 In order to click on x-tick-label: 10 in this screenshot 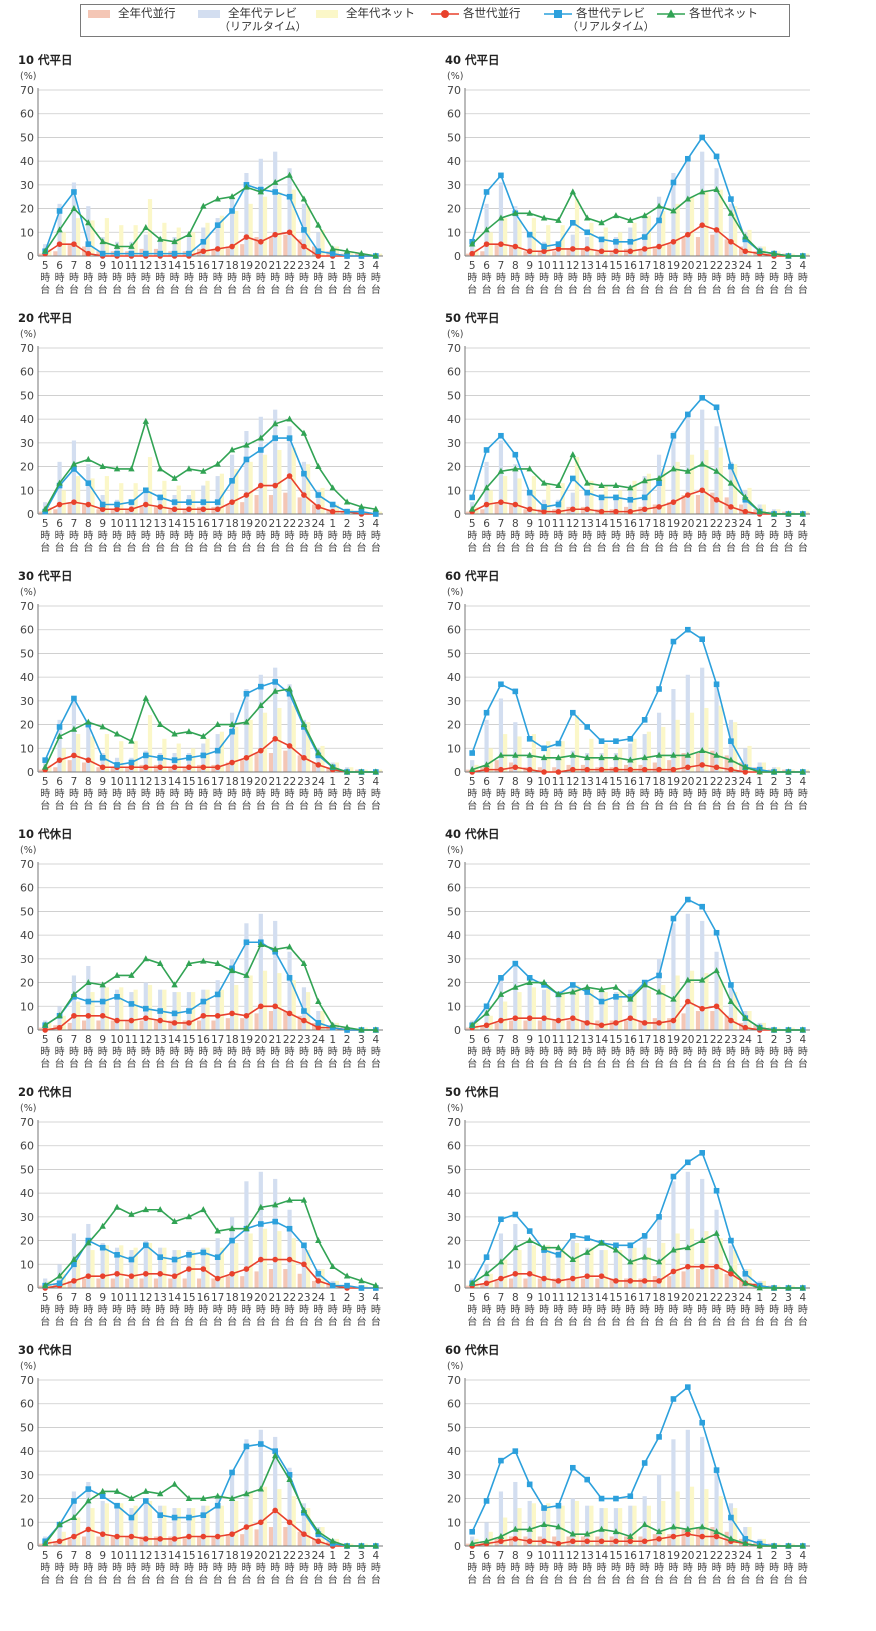, I will do `click(543, 1040)`.